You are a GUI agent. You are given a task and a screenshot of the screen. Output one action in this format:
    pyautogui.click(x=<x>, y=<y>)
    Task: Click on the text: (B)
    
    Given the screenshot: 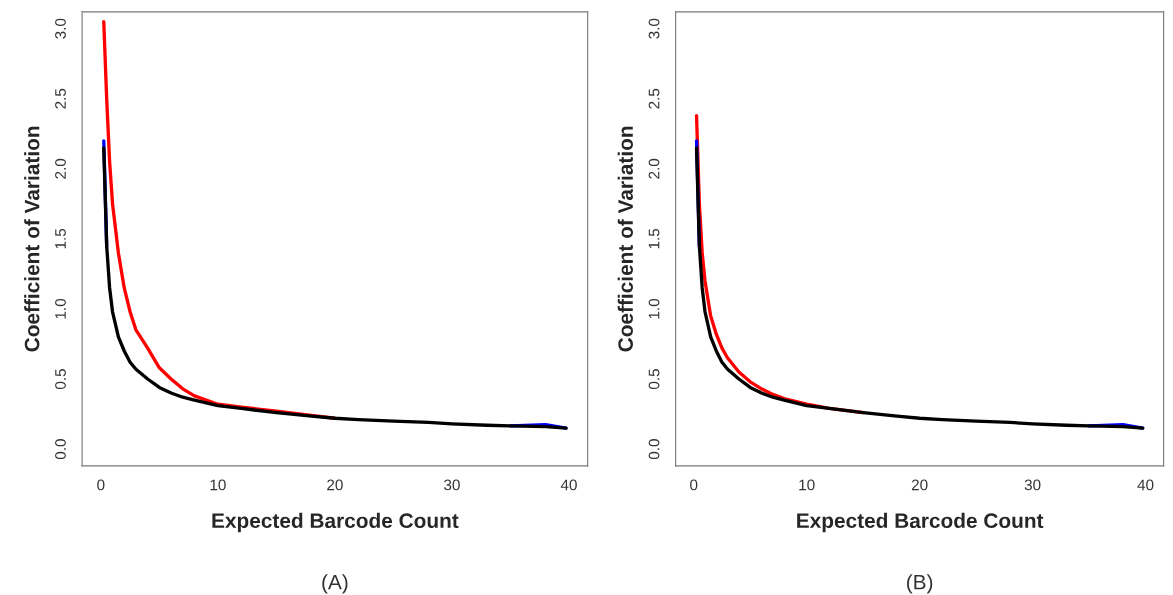 What is the action you would take?
    pyautogui.click(x=920, y=584)
    